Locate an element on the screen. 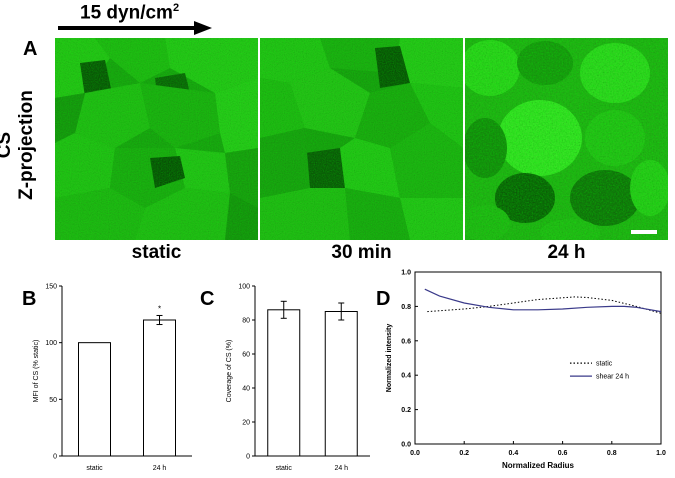  y-tick-label: 1.0 is located at coordinates (406, 273).